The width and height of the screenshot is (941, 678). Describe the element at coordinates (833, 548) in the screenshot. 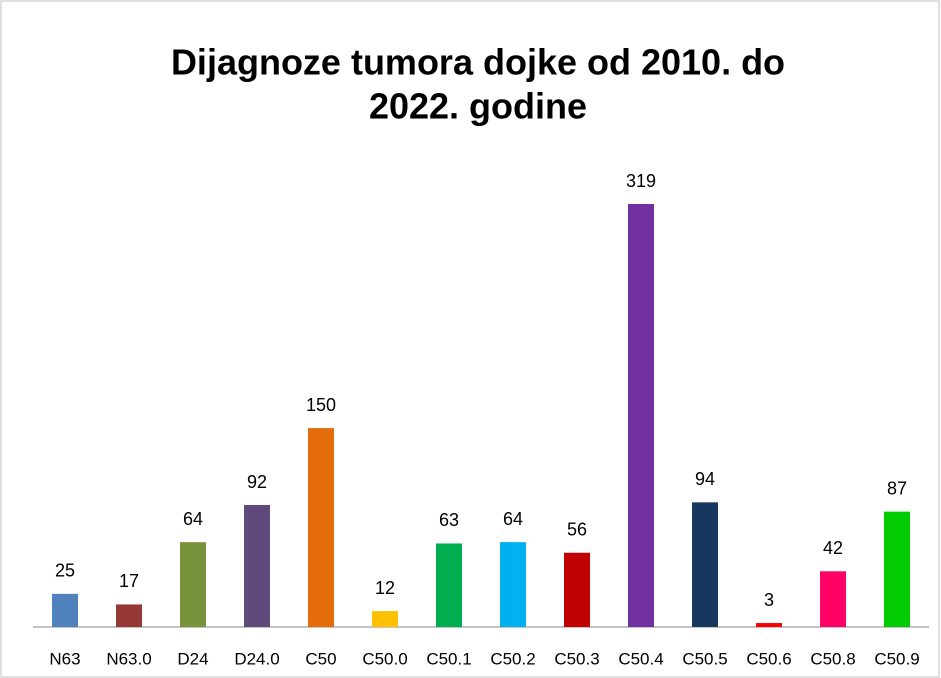

I see `value-label: 42` at that location.